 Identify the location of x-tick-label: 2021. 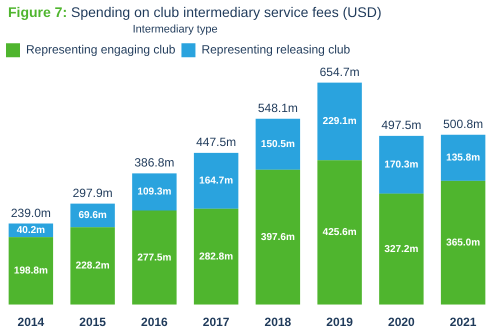
(463, 322).